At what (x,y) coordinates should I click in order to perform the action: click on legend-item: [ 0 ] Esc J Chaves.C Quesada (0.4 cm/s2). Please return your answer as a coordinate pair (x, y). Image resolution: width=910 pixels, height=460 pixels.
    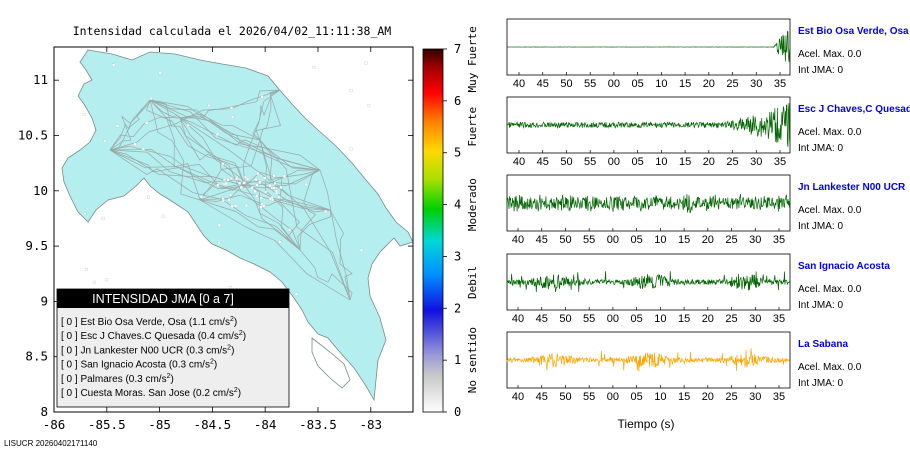
    Looking at the image, I should click on (153, 336).